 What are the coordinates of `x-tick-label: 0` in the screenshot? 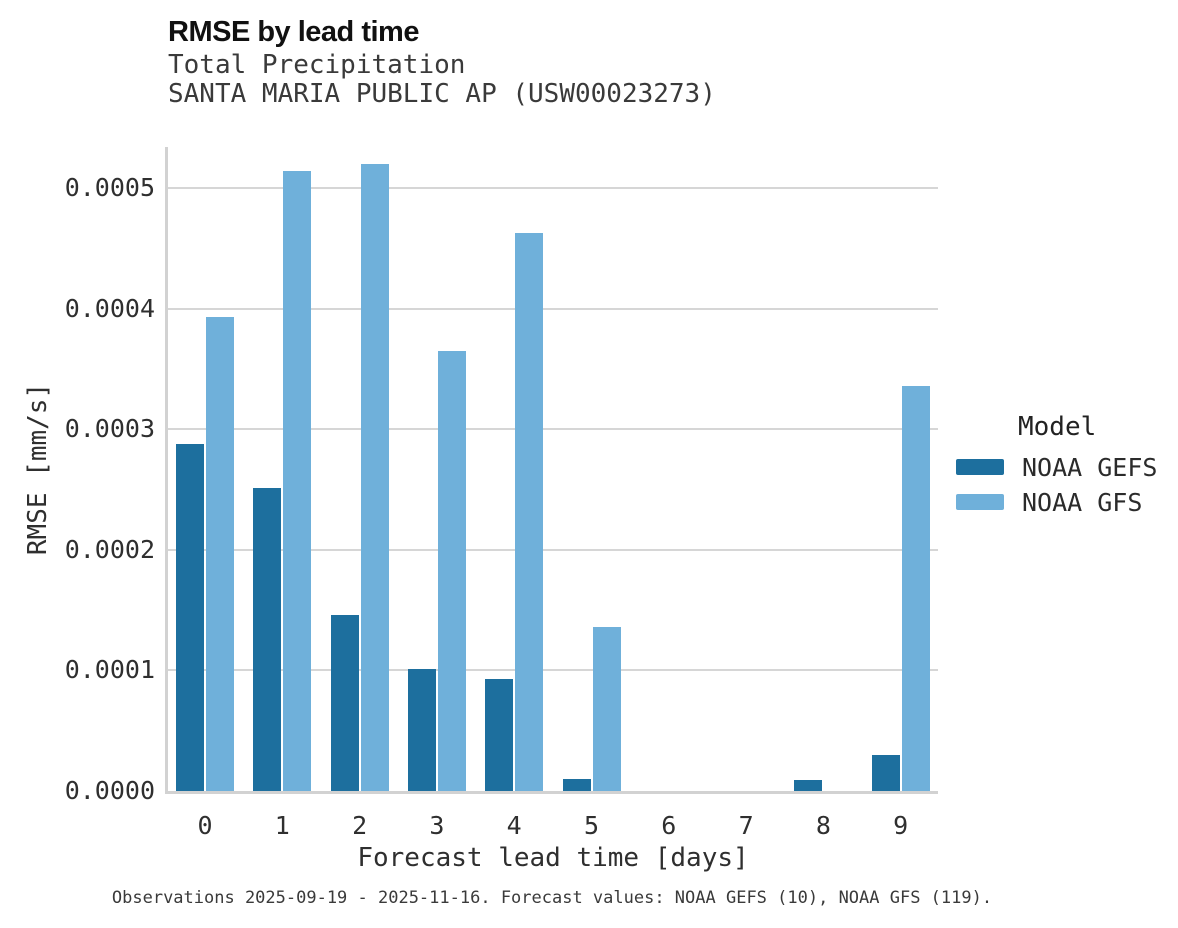 It's located at (205, 825).